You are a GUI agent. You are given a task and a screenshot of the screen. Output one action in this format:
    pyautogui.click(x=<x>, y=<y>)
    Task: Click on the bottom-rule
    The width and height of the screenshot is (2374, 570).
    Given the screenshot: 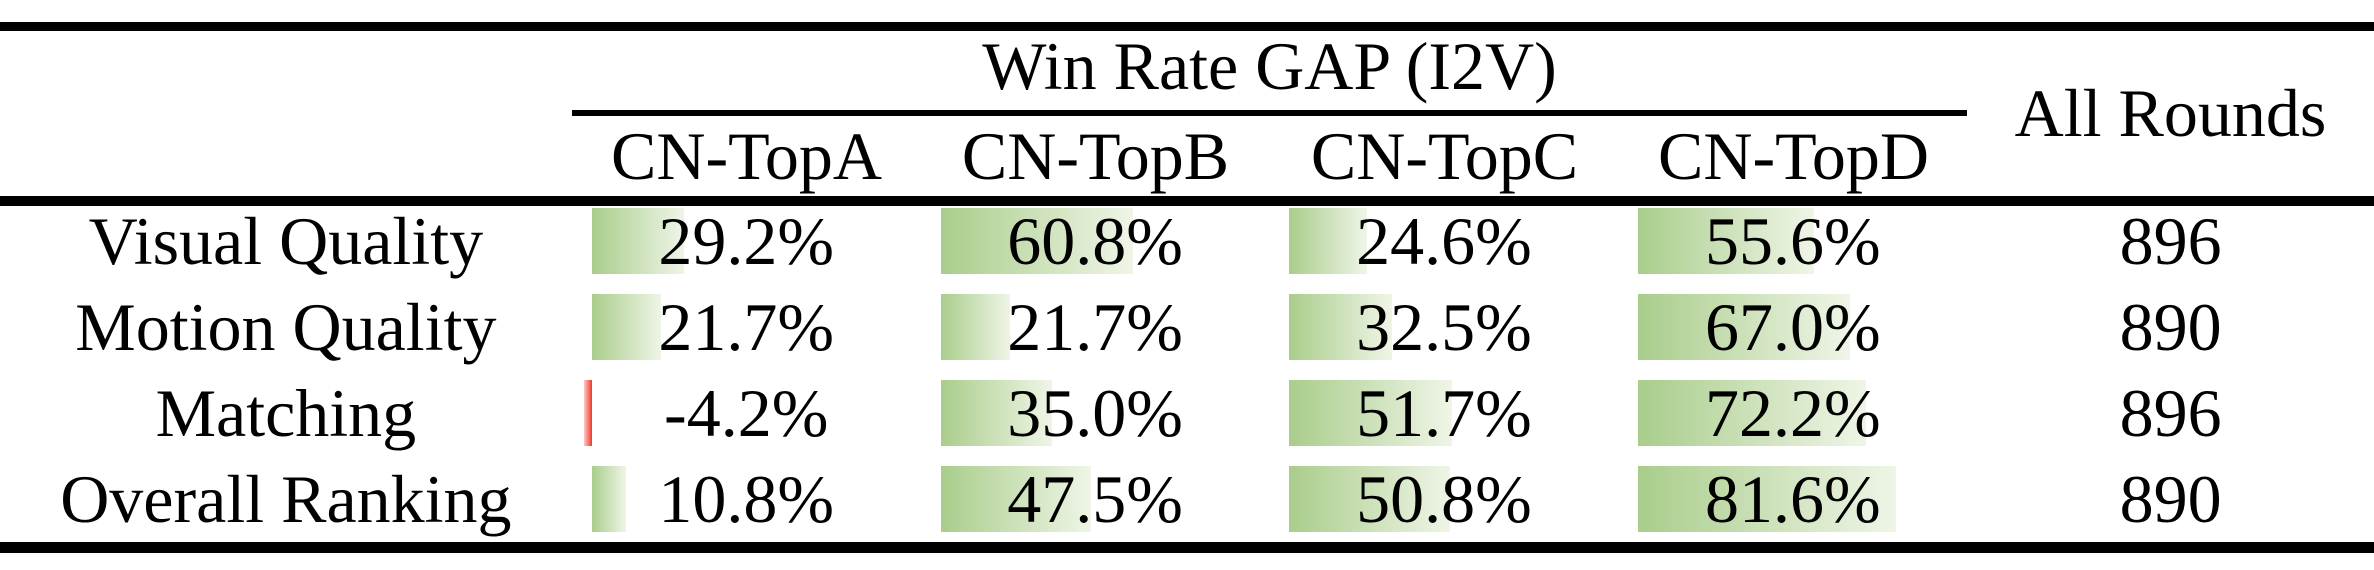 What is the action you would take?
    pyautogui.click(x=1187, y=547)
    